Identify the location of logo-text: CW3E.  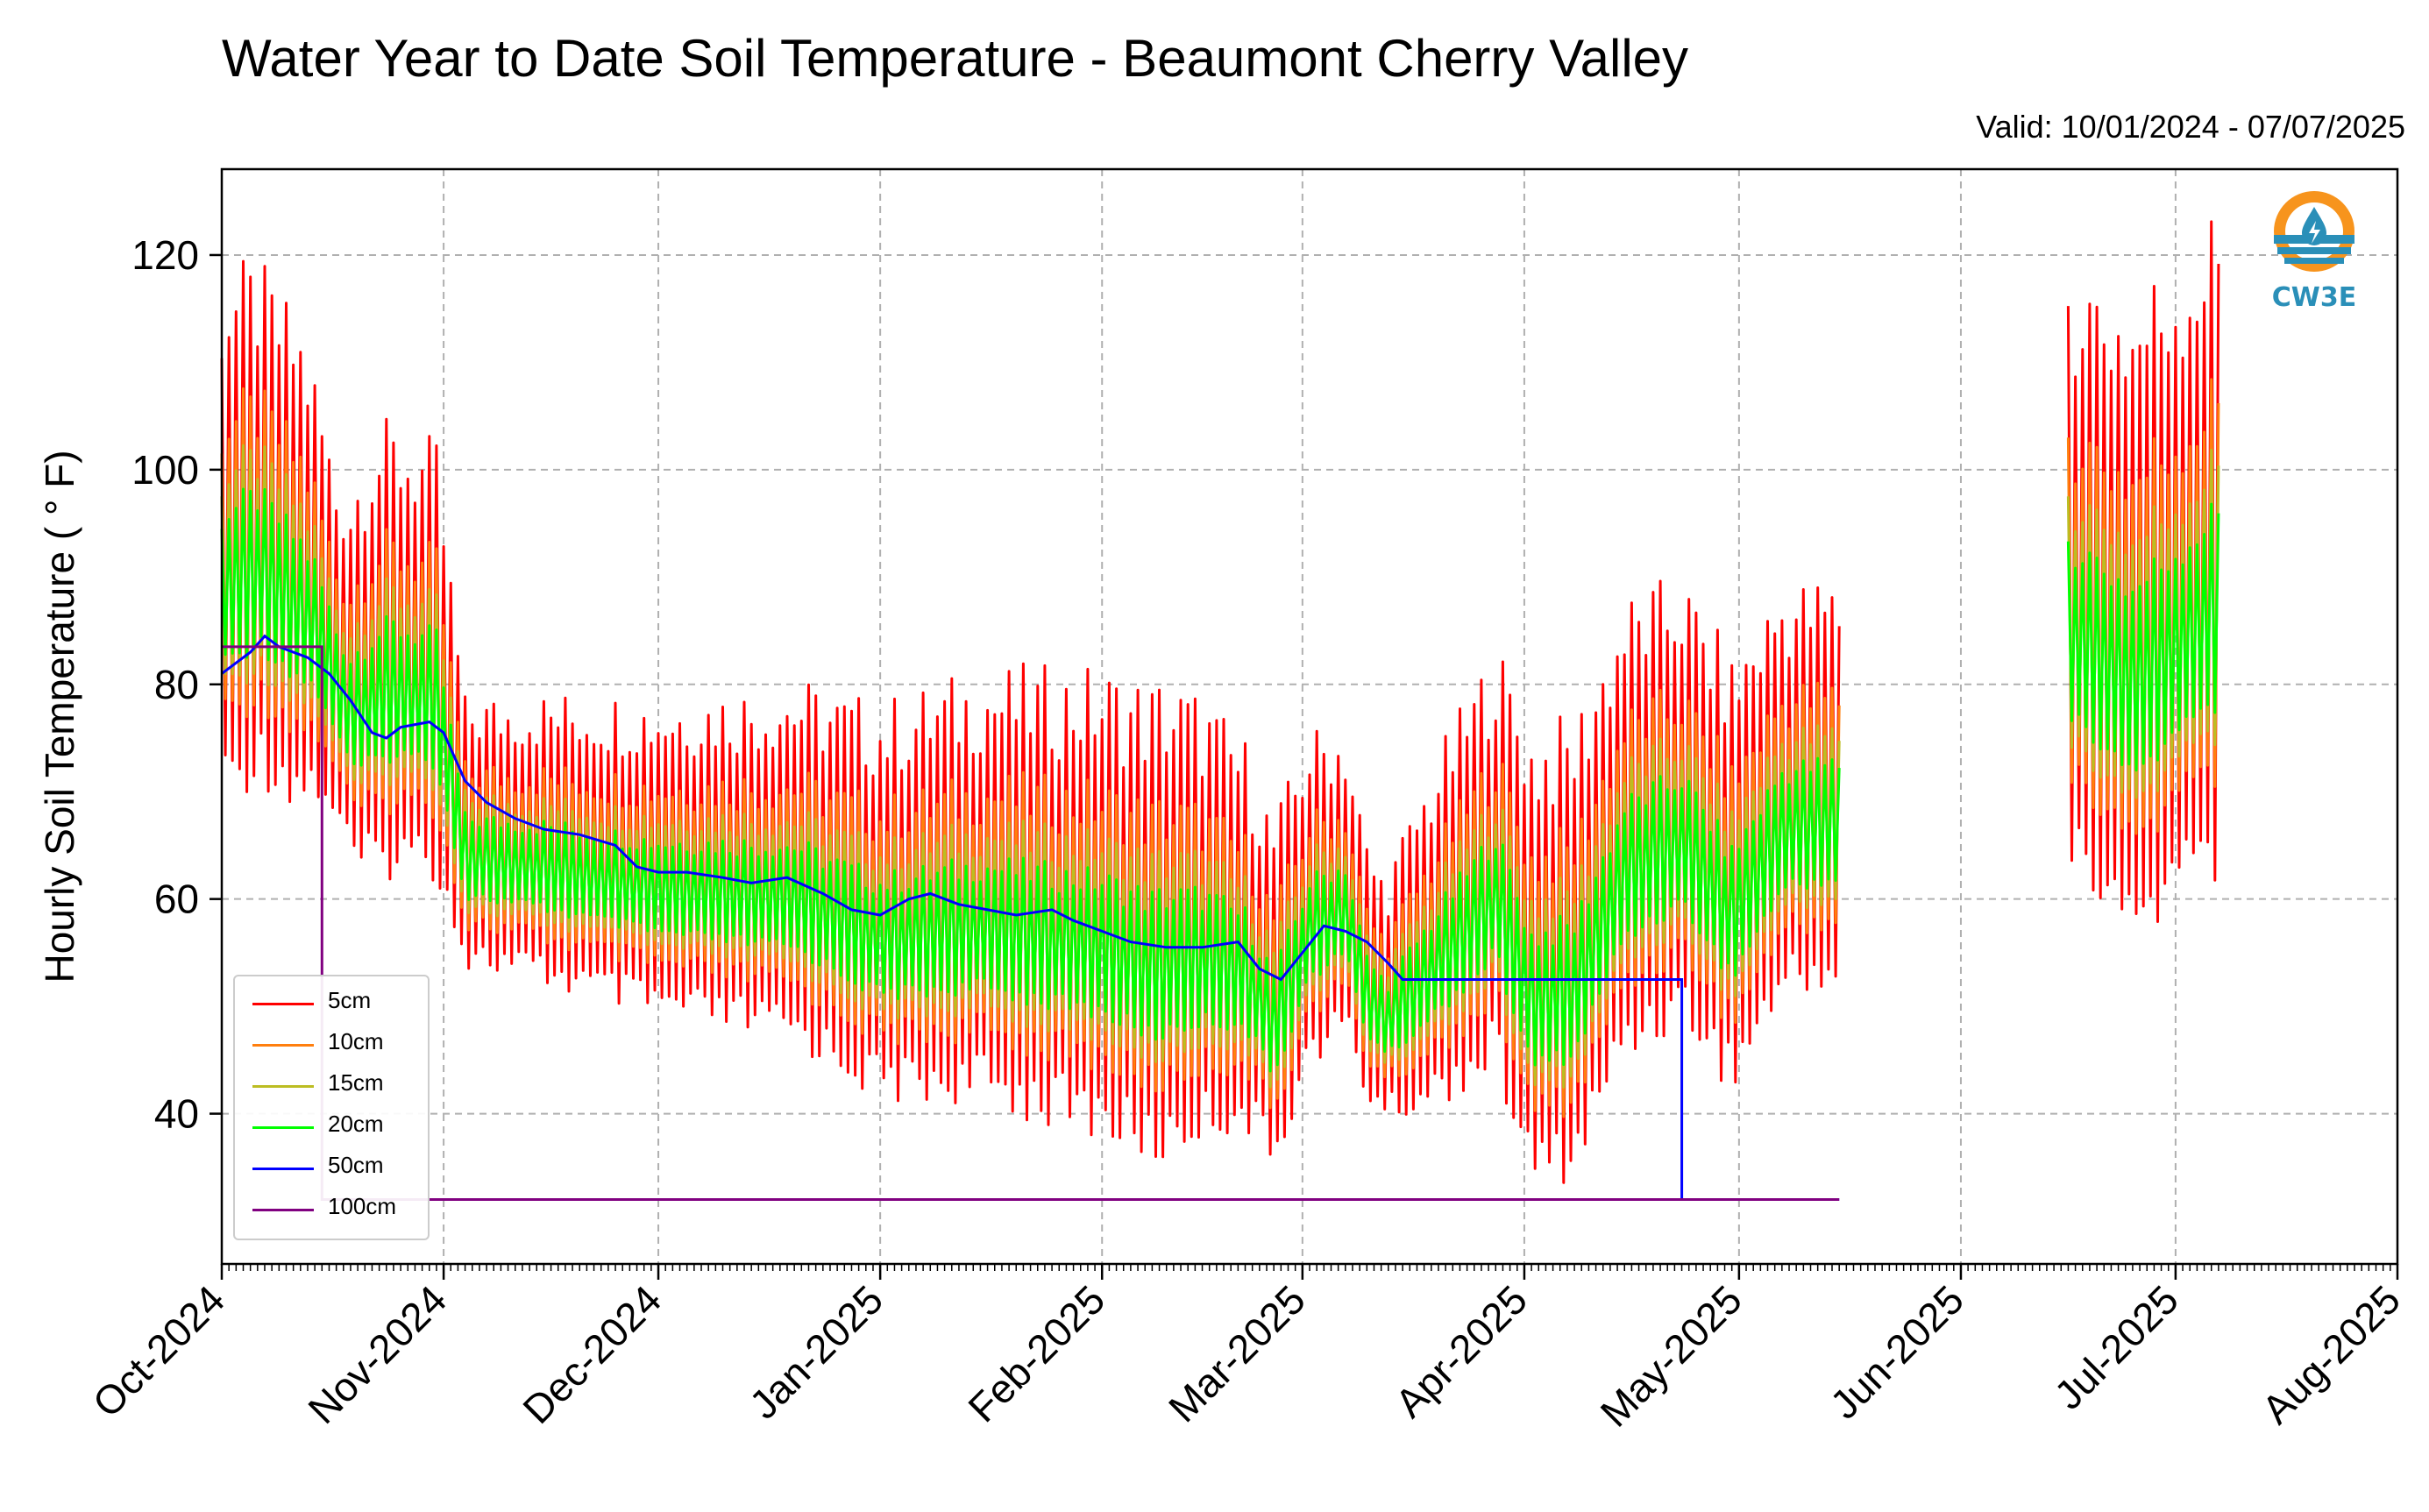
(2314, 297).